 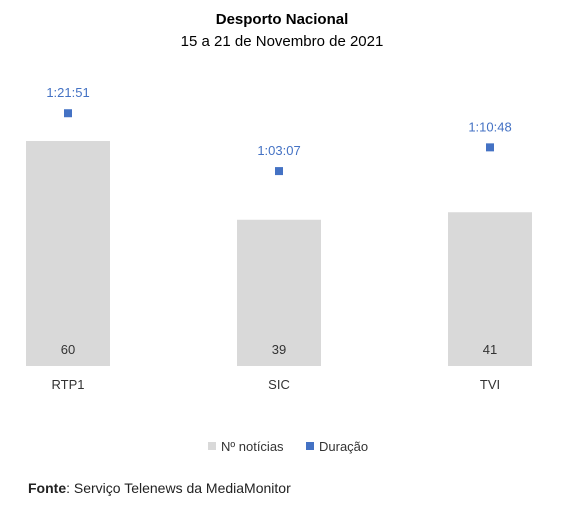 What do you see at coordinates (47, 488) in the screenshot?
I see `source-label: Fonte` at bounding box center [47, 488].